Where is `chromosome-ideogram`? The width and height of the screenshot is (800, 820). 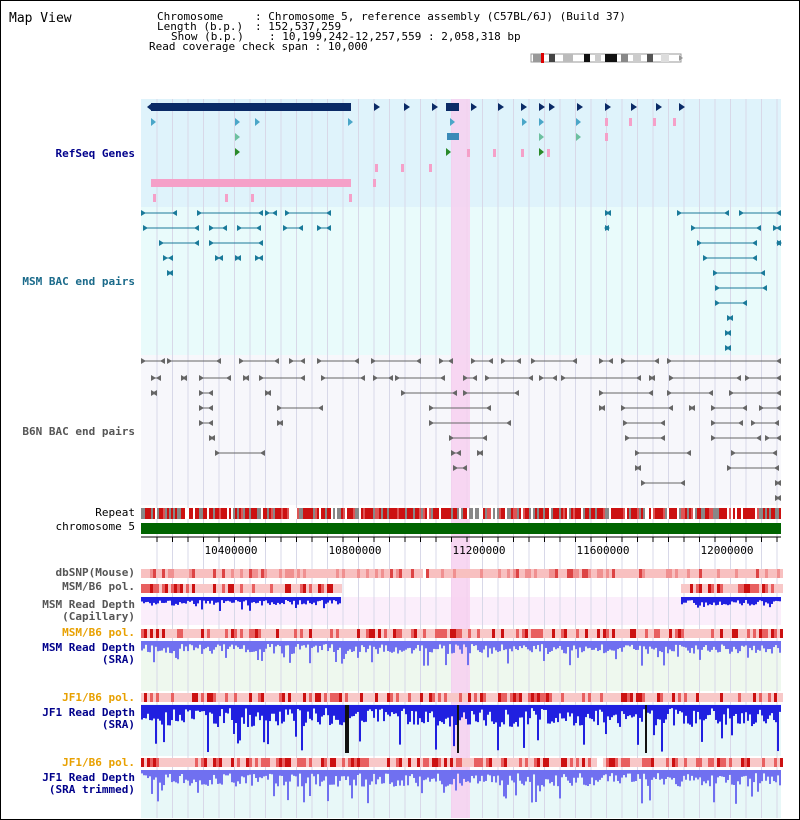 chromosome-ideogram is located at coordinates (607, 58).